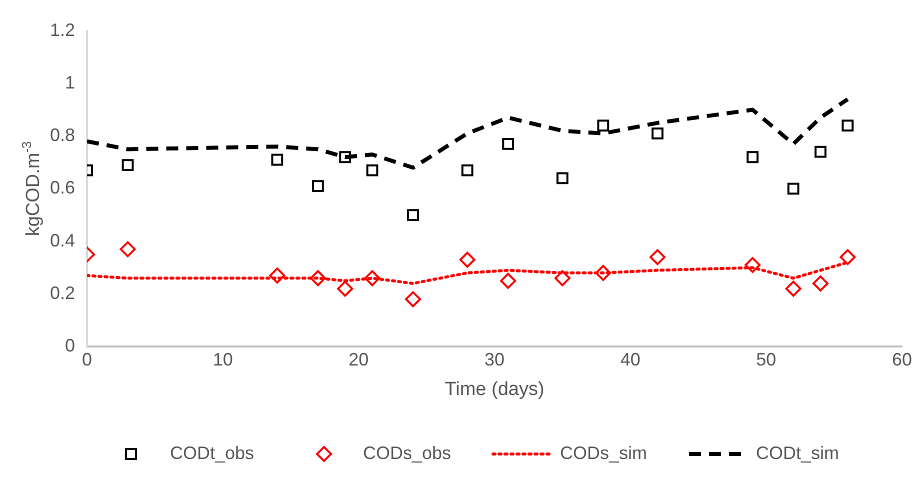 This screenshot has width=924, height=485. What do you see at coordinates (63, 135) in the screenshot?
I see `y-tick-label: 0.8` at bounding box center [63, 135].